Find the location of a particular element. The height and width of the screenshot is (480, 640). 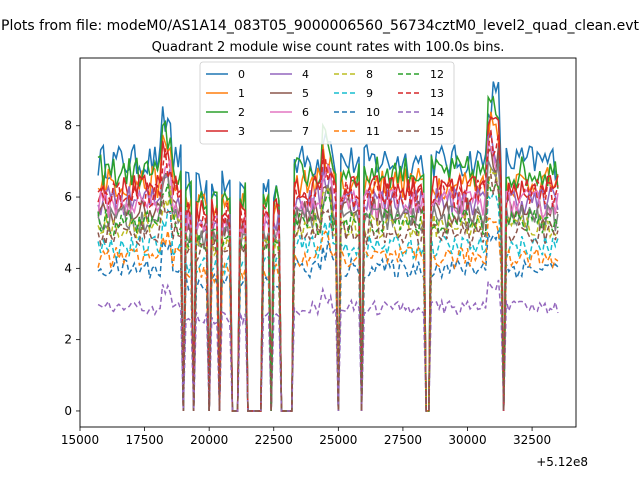

y-tick-label: 6 is located at coordinates (68, 197).